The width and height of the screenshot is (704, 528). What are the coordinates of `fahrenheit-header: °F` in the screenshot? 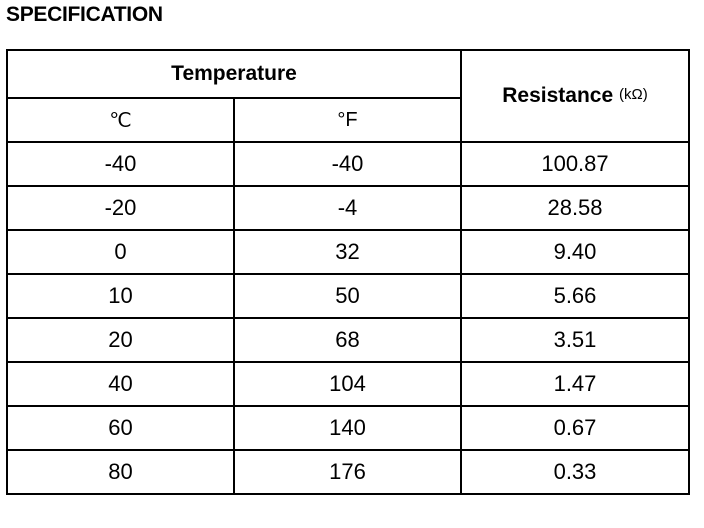 It's located at (347, 120).